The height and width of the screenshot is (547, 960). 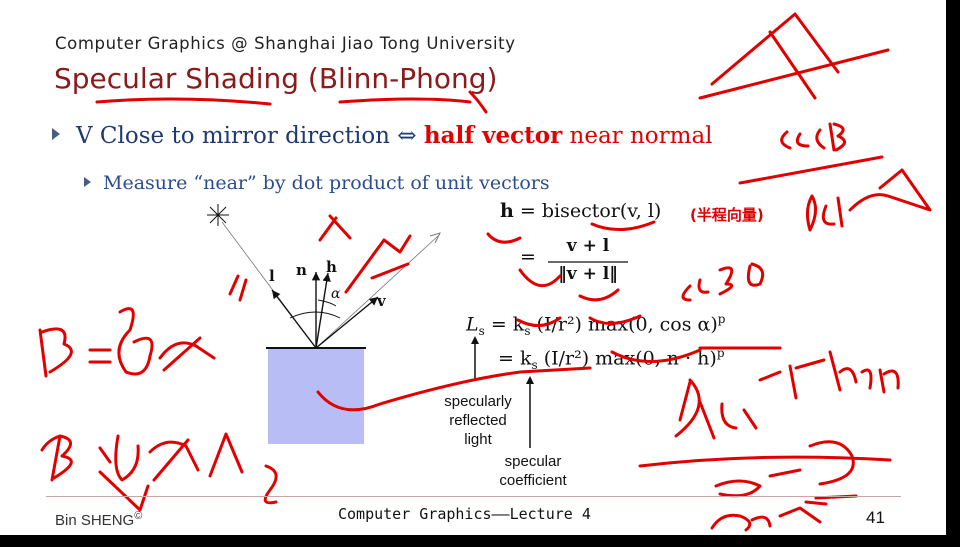 I want to click on eq-ls-line2: = ks (I/r²) max(0, n · h)p, so click(x=611, y=359).